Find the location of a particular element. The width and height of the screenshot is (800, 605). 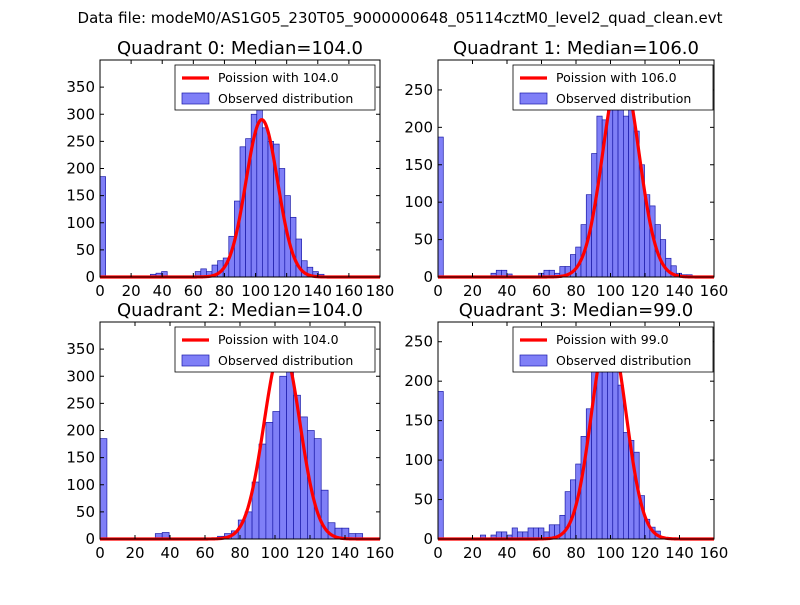

panel-title: Quadrant 1: Median=106.0 is located at coordinates (576, 48).